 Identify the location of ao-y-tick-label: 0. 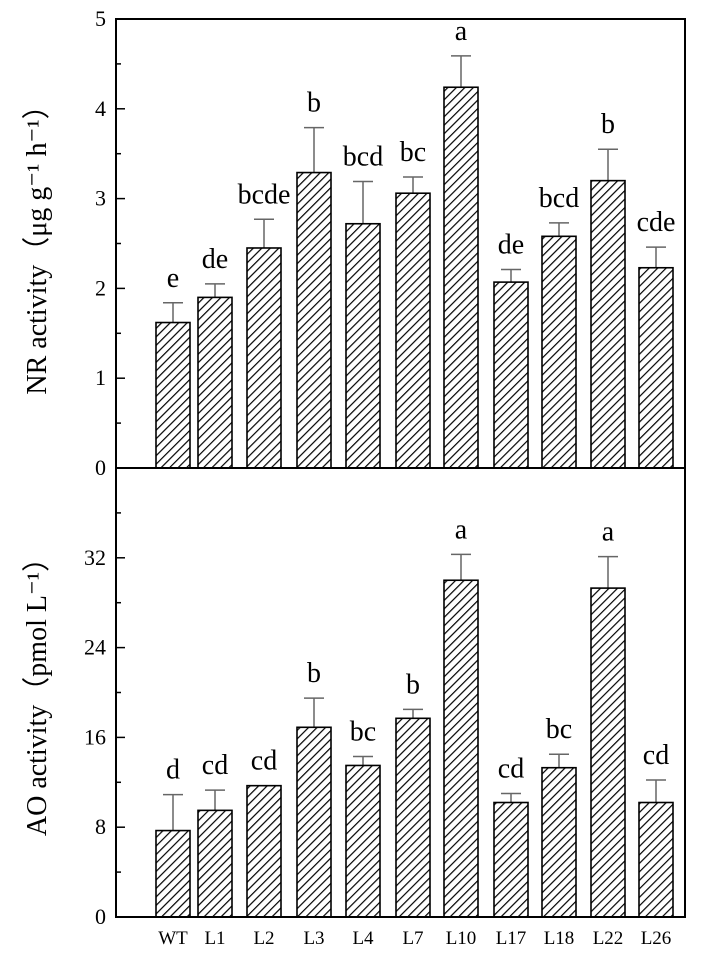
(100, 916).